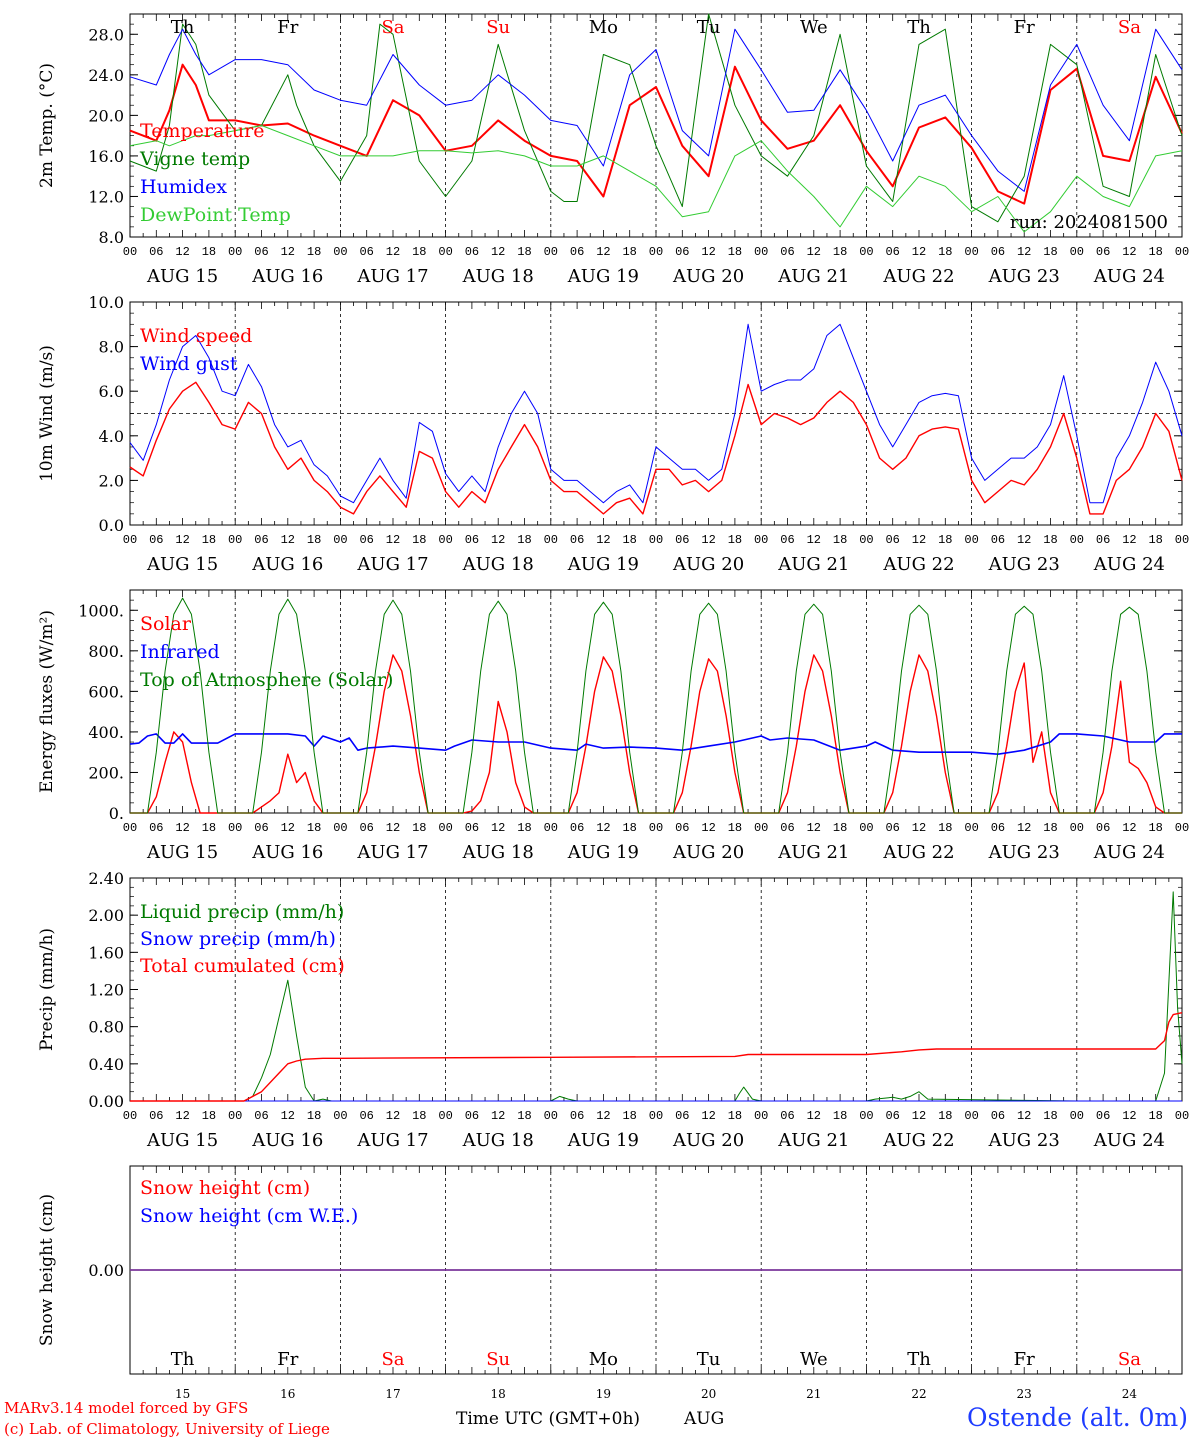 The width and height of the screenshot is (1194, 1440). What do you see at coordinates (498, 1394) in the screenshot?
I see `day-number-label: 18` at bounding box center [498, 1394].